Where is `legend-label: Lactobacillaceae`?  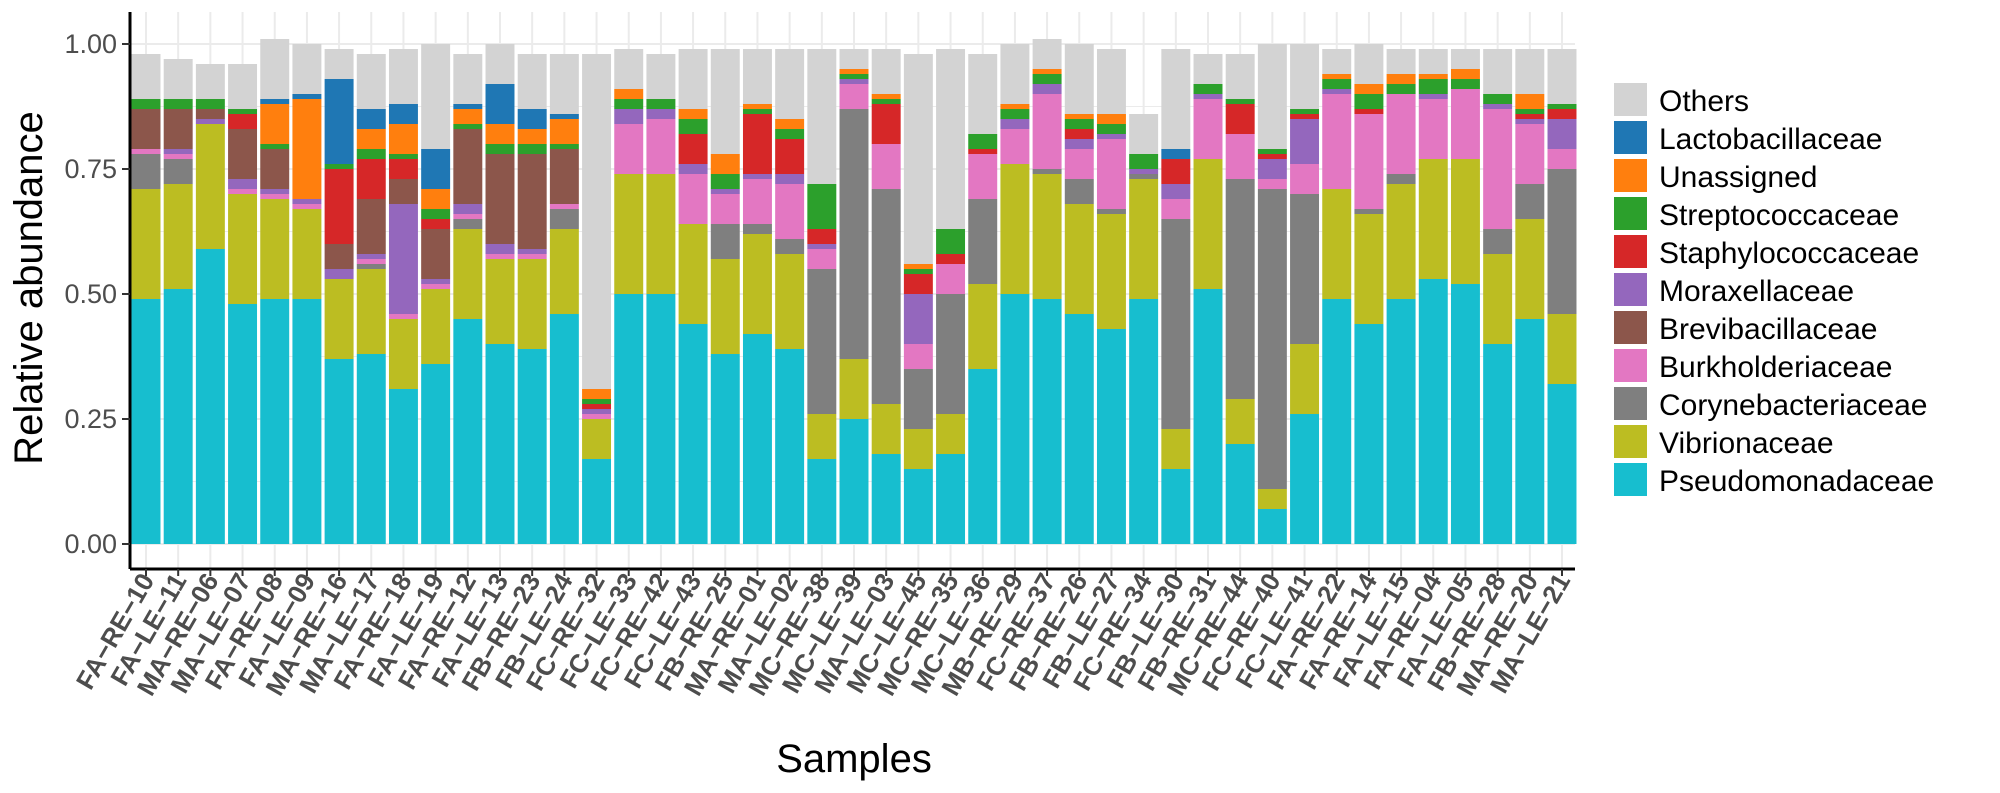
legend-label: Lactobacillaceae is located at coordinates (1771, 139).